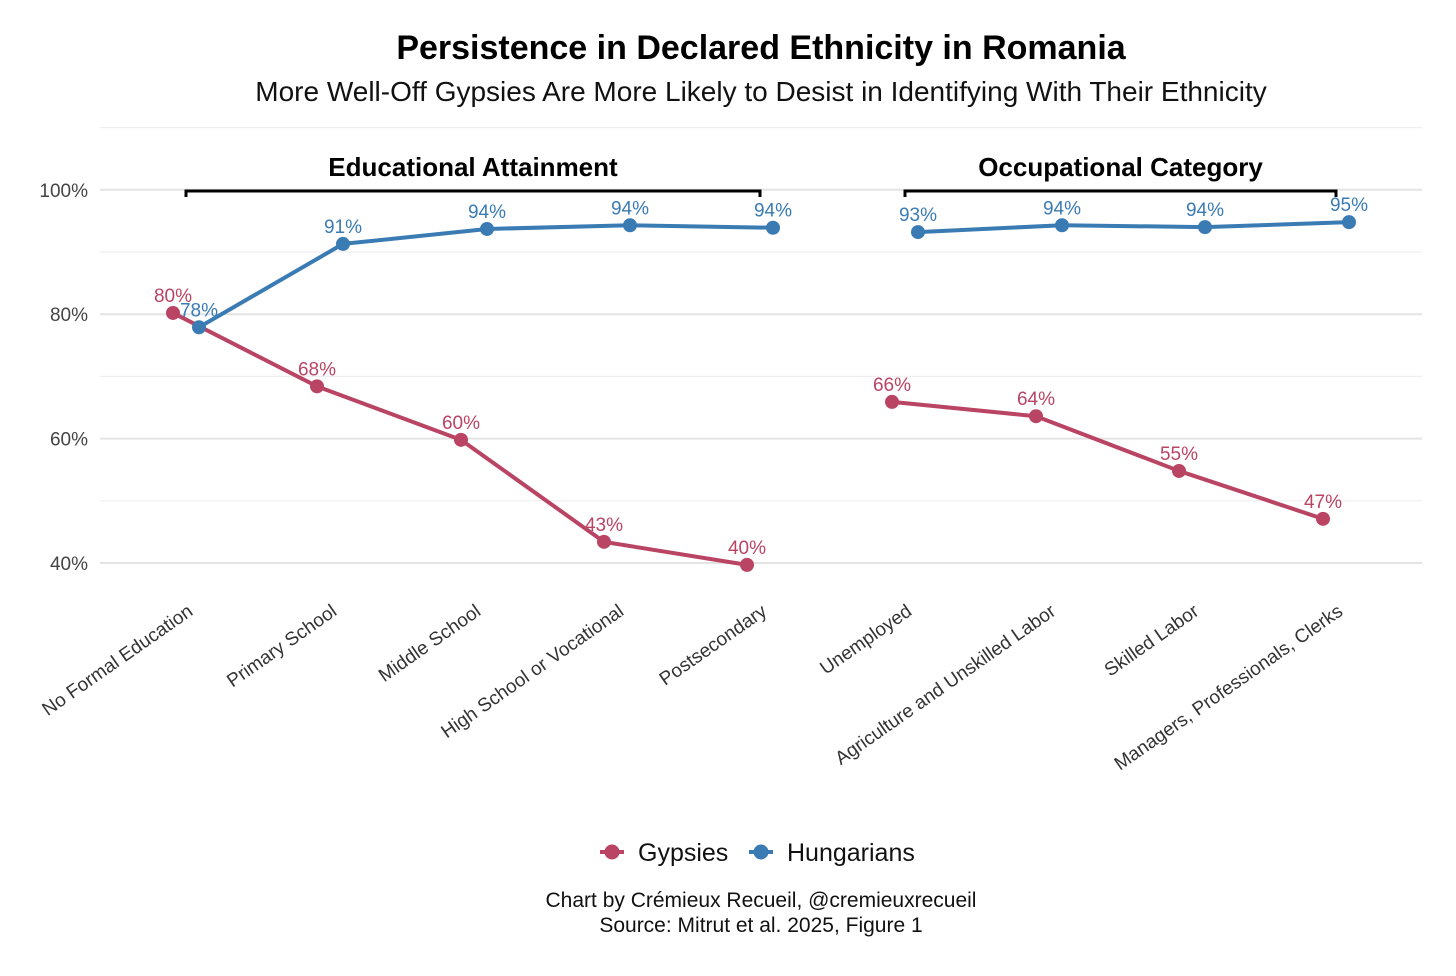  I want to click on x-tick-label: No Formal Education, so click(118, 661).